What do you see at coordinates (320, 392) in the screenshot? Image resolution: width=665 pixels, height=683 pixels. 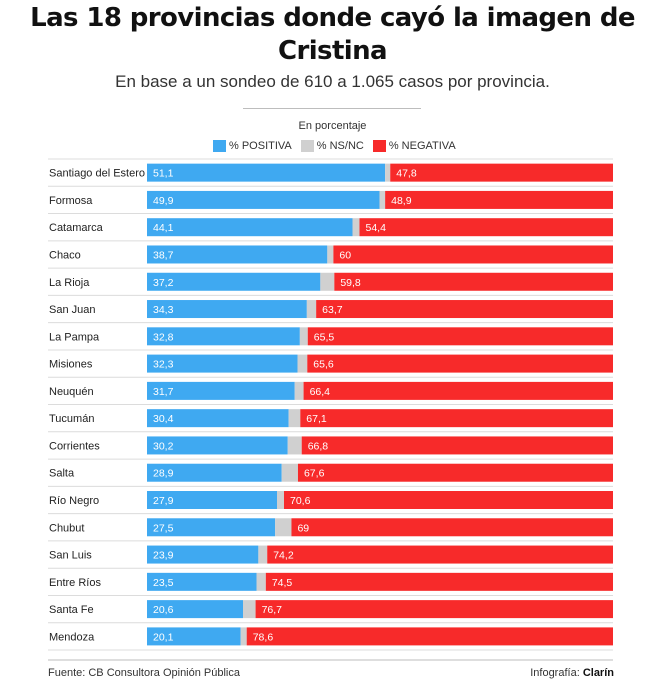 I see `data-label-negativa-neuquen: 66,4` at bounding box center [320, 392].